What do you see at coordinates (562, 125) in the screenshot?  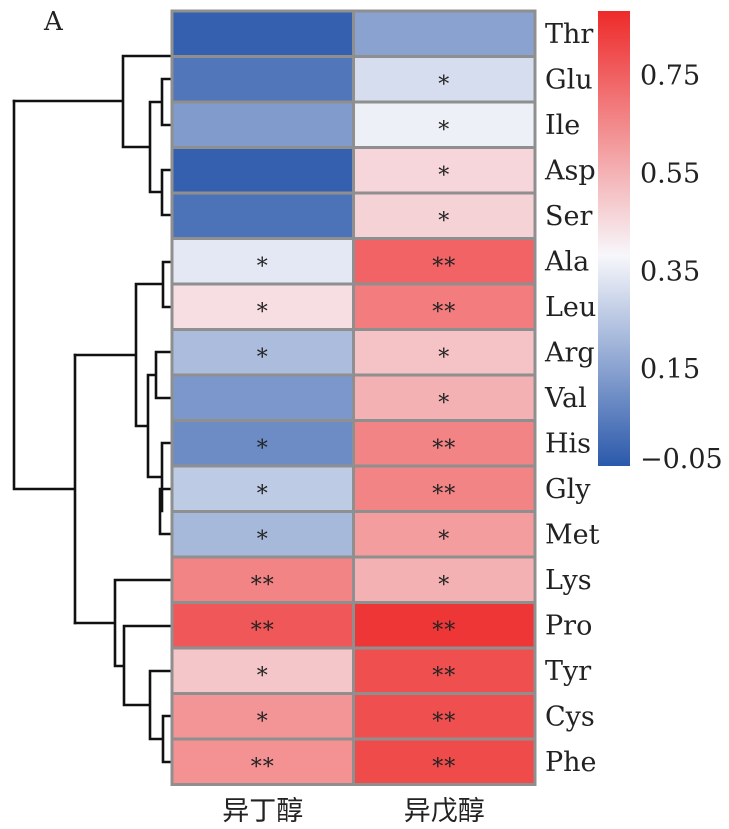 I see `row-label: Ile` at bounding box center [562, 125].